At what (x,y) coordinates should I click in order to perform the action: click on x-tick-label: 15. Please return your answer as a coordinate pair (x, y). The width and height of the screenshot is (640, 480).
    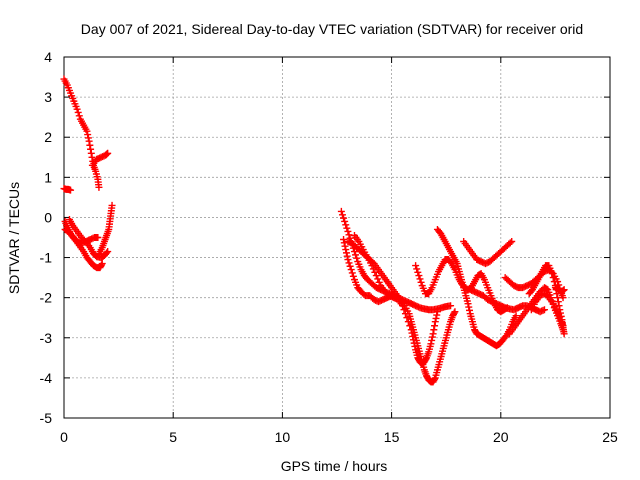
    Looking at the image, I should click on (392, 437).